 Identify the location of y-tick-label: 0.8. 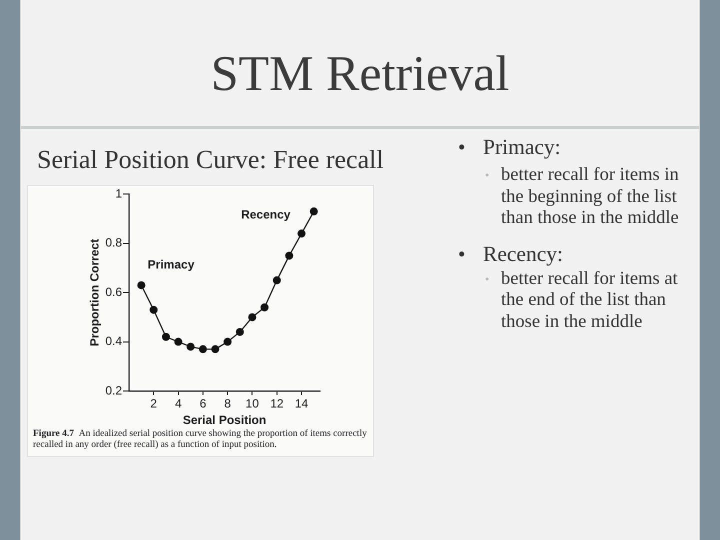
(113, 243).